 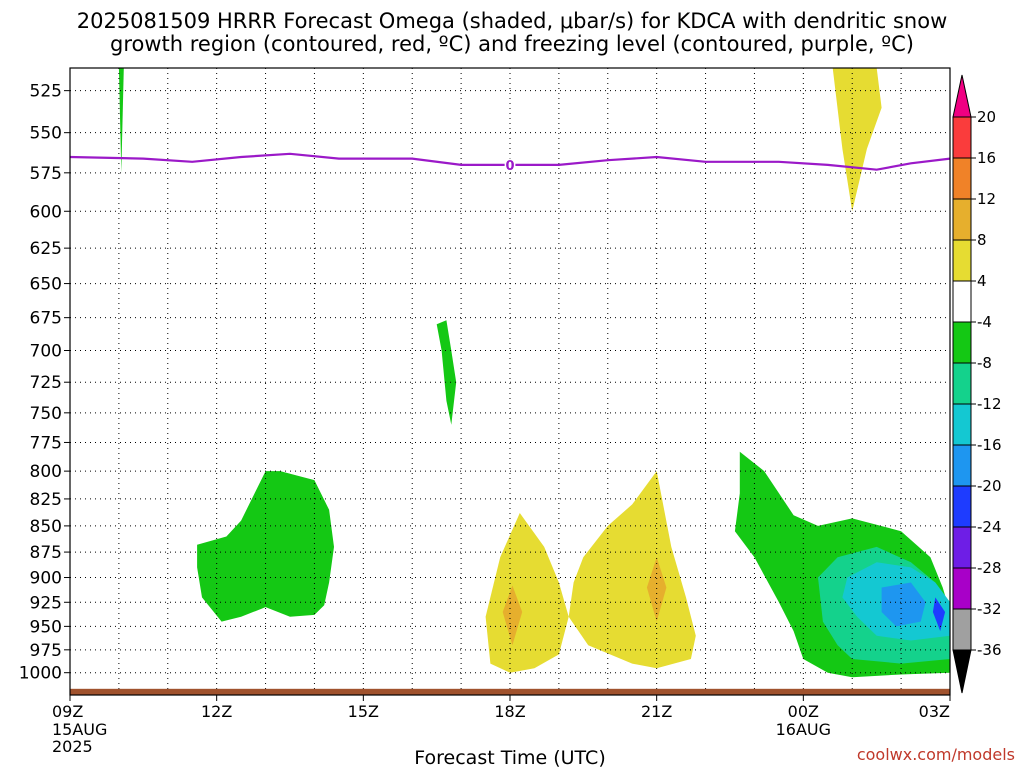 I want to click on x-axis-label: Forecast Time (UTC), so click(x=509, y=757).